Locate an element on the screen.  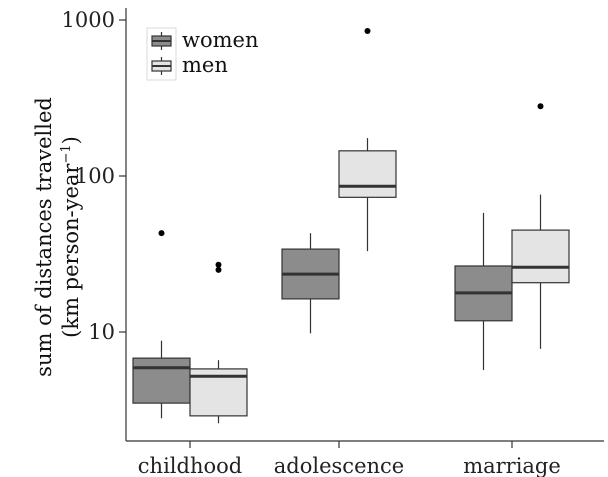
legend-label: men is located at coordinates (205, 65).